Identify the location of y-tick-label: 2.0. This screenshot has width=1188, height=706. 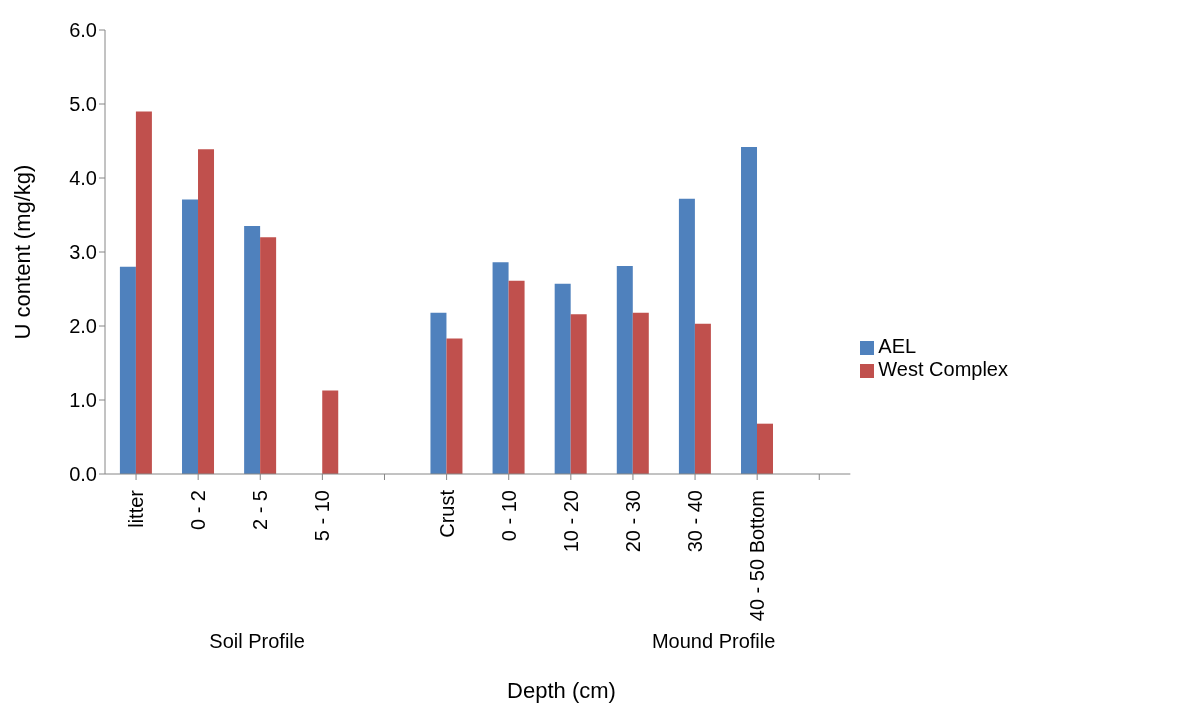
(83, 326).